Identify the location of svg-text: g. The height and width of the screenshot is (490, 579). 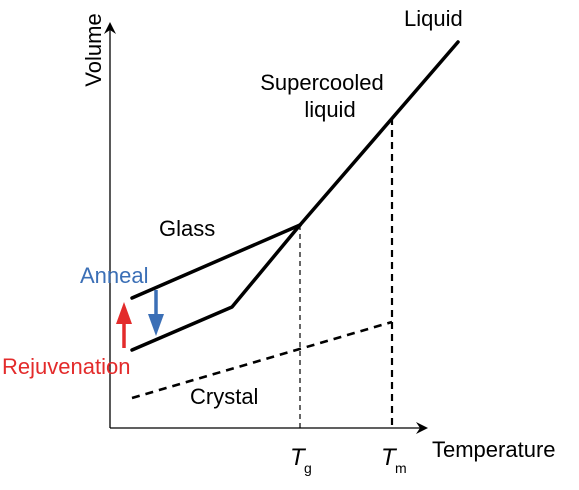
(308, 468).